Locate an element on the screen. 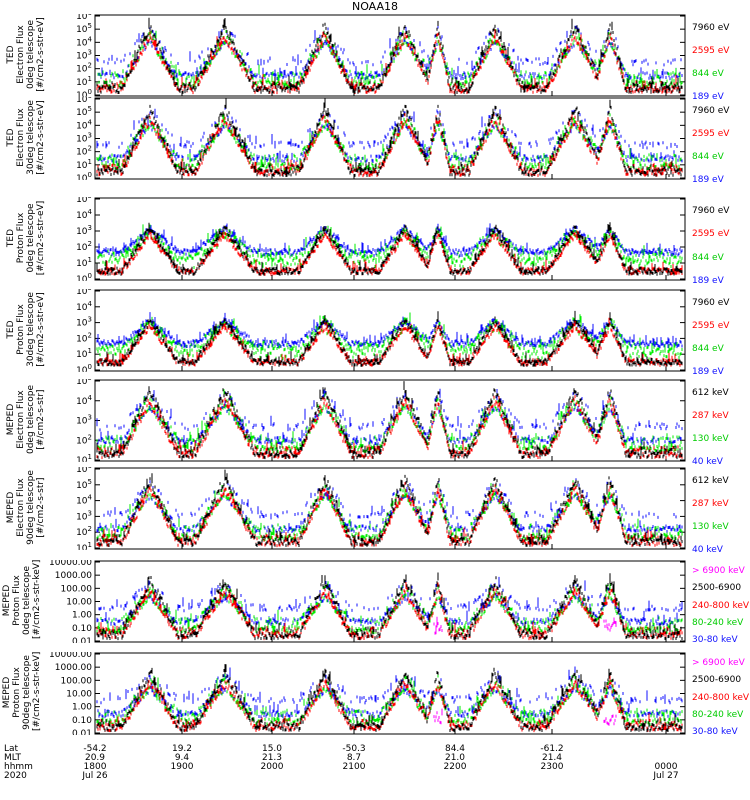  legend-entry: 844 eV is located at coordinates (708, 74).